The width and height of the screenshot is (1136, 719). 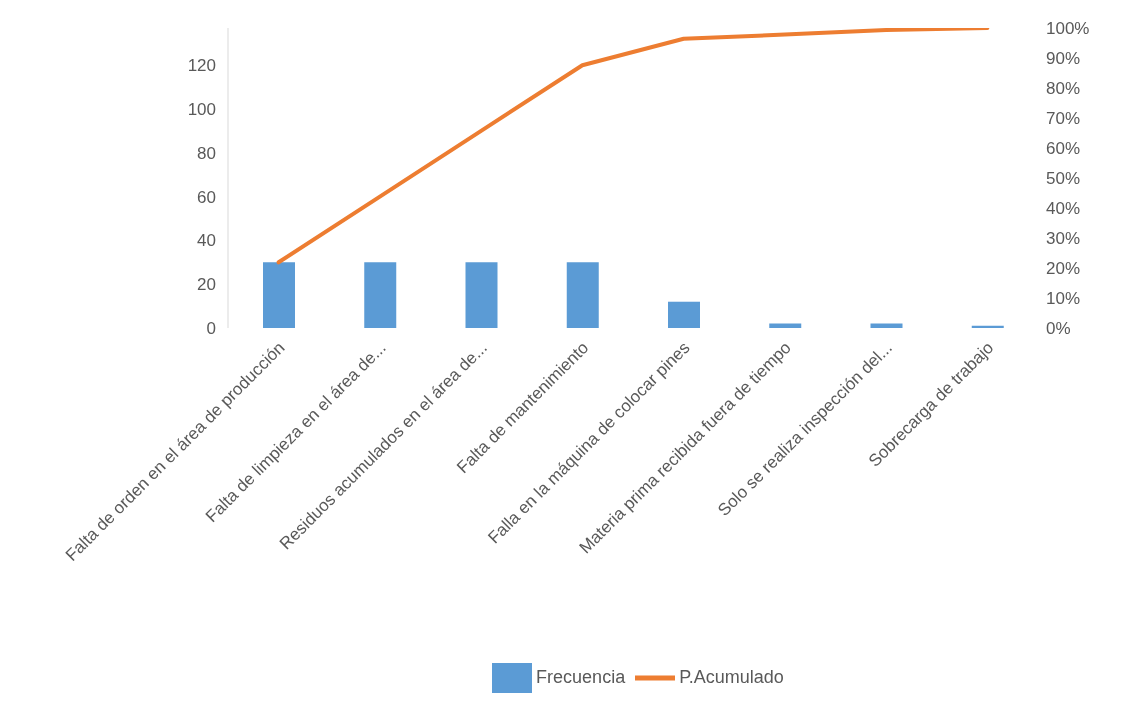 What do you see at coordinates (201, 110) in the screenshot?
I see `y-tick-label: 100` at bounding box center [201, 110].